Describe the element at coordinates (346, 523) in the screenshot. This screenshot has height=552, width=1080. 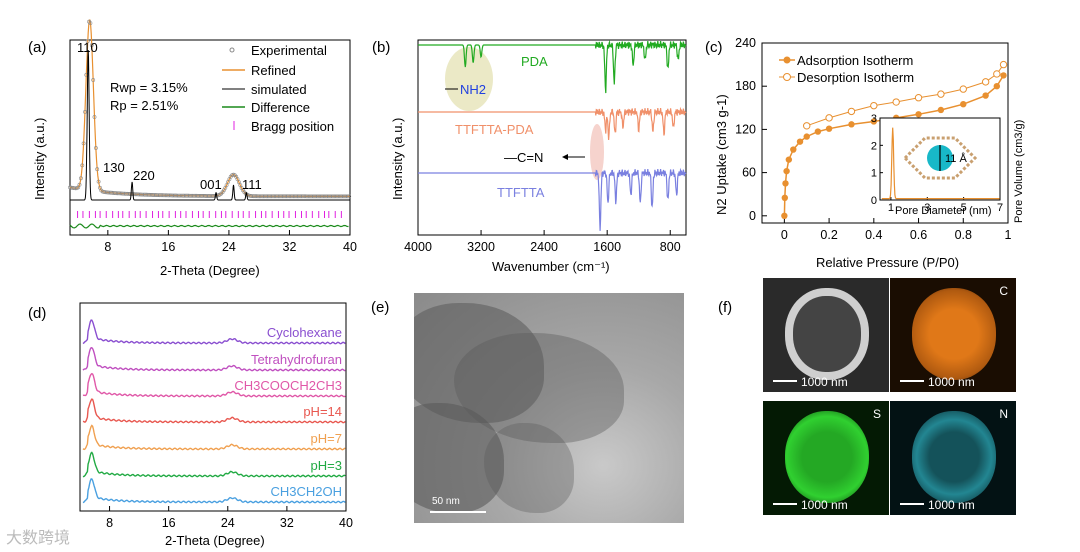
I see `panel-d-xtick-label-40: 40` at that location.